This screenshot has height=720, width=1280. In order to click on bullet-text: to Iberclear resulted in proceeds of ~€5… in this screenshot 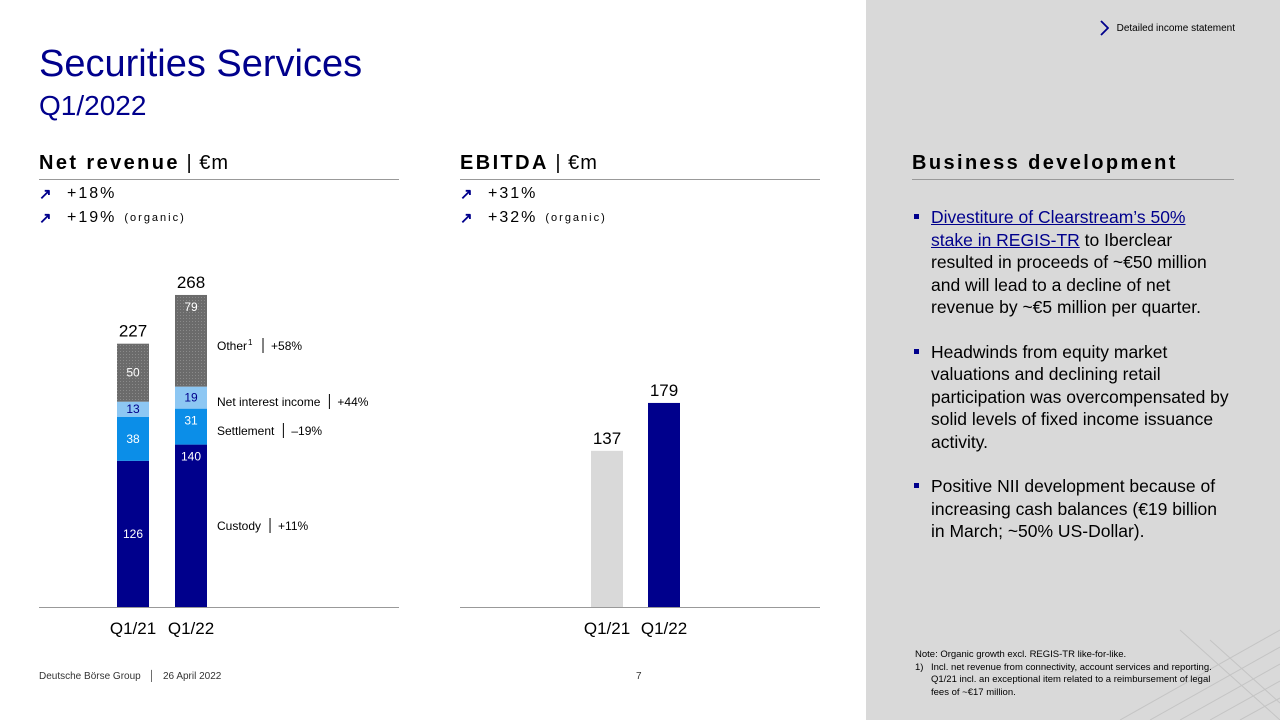, I will do `click(1069, 273)`.